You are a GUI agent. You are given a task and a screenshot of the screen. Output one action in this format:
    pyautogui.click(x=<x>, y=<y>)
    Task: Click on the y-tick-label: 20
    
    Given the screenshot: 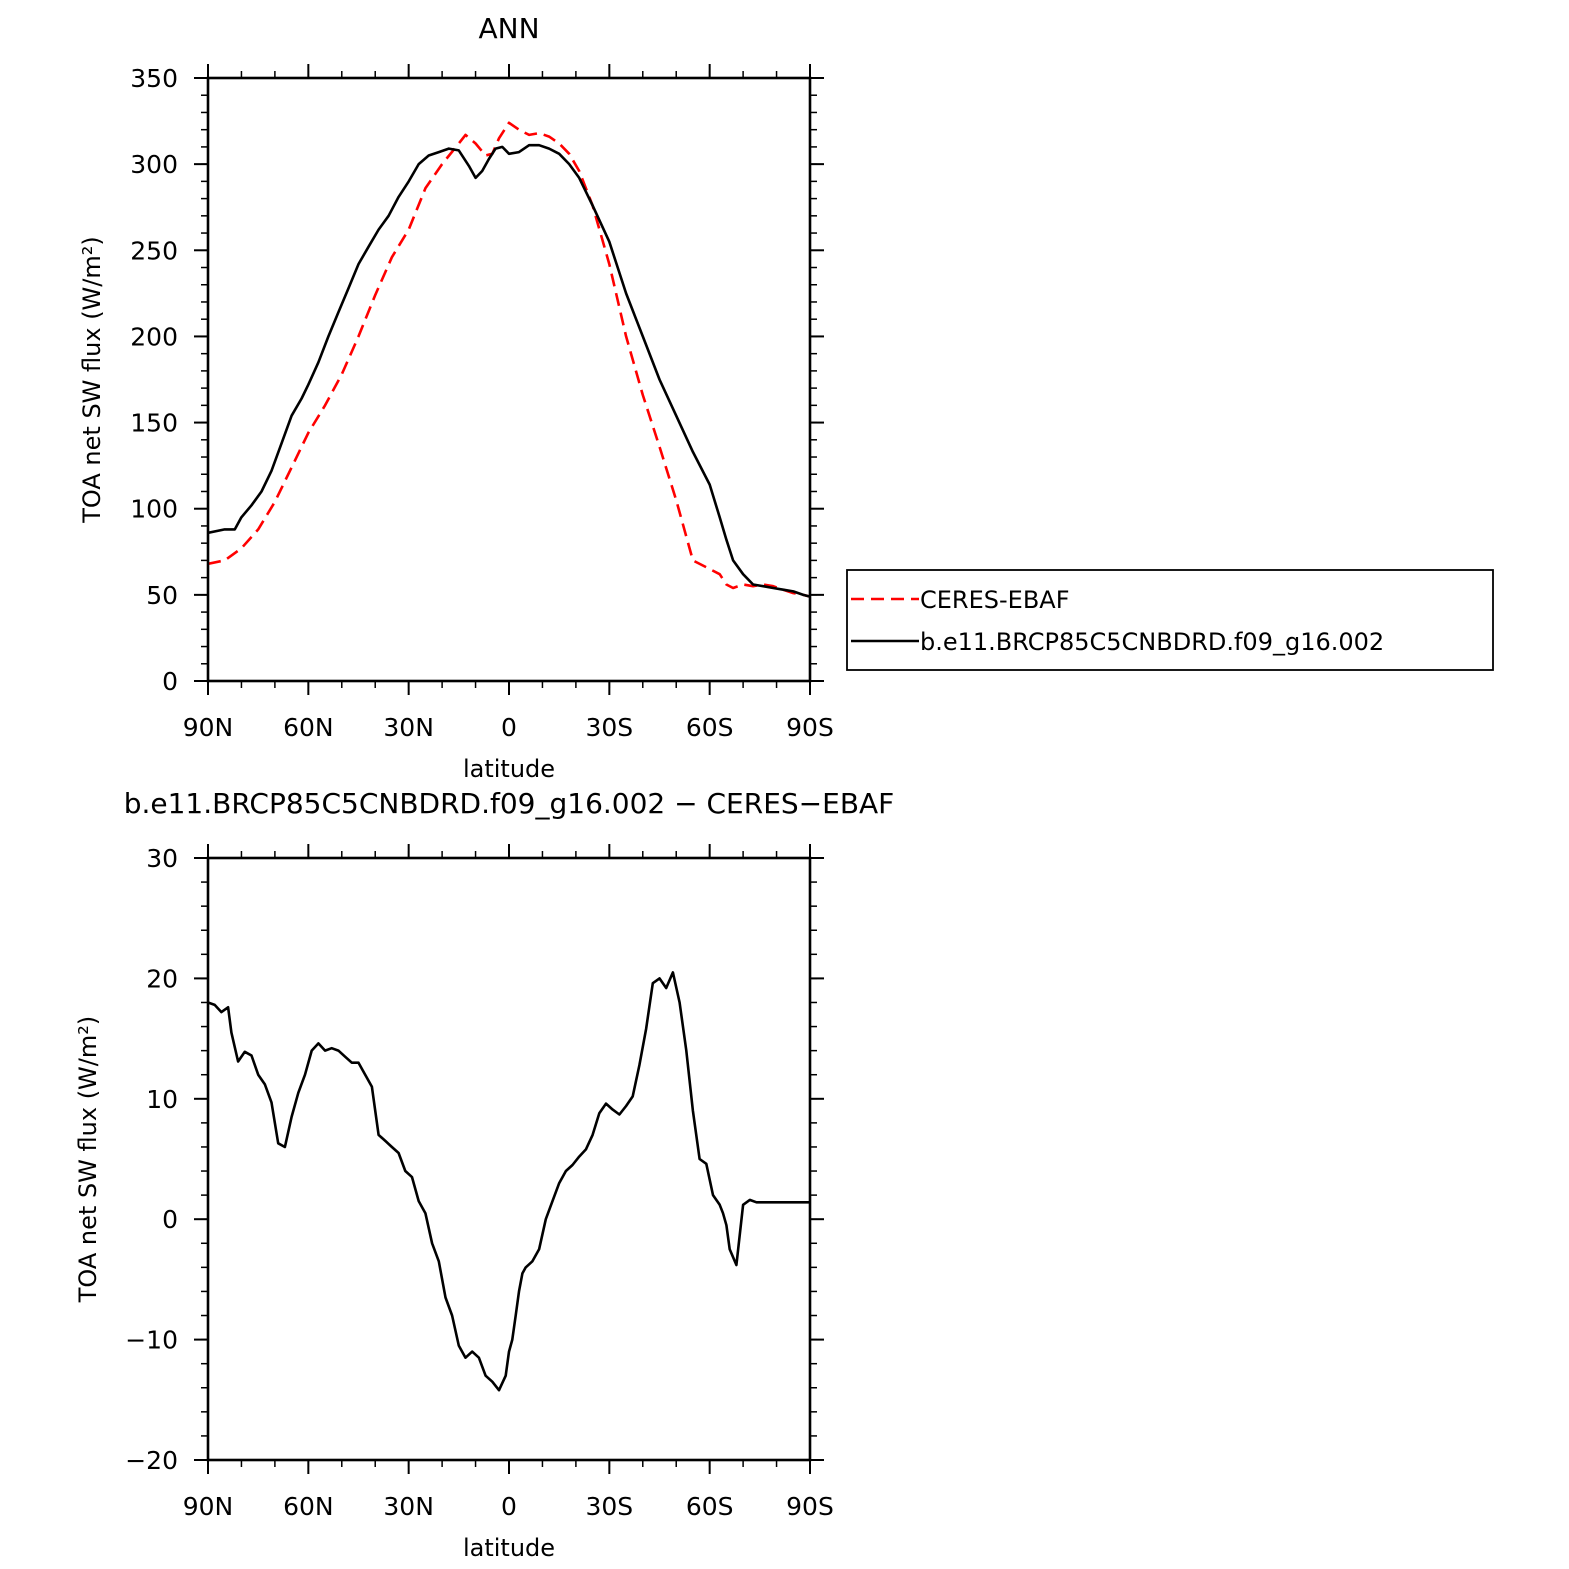 What is the action you would take?
    pyautogui.click(x=162, y=978)
    